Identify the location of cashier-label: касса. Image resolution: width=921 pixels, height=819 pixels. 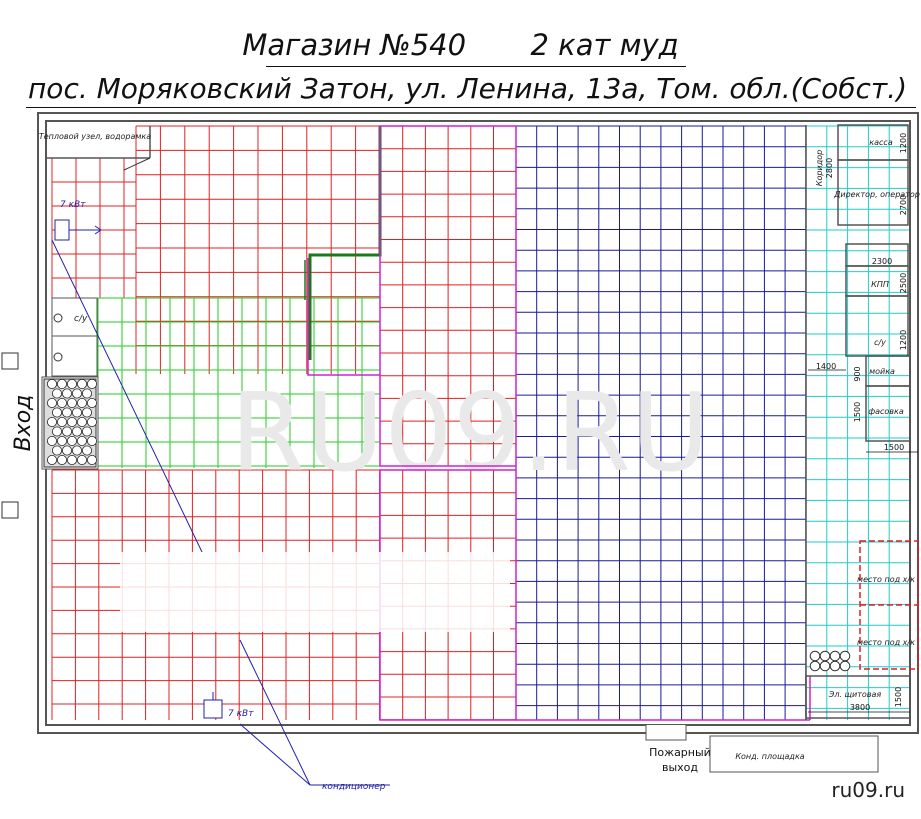
(881, 142).